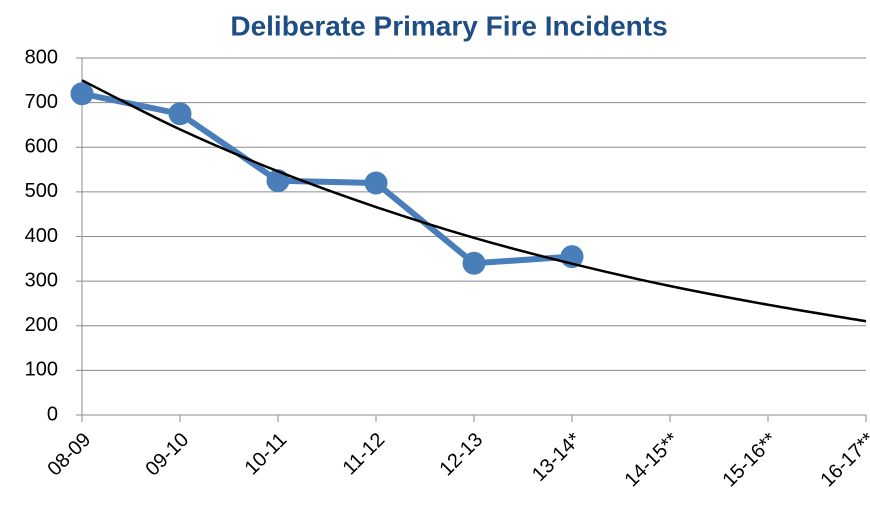 Image resolution: width=870 pixels, height=524 pixels. What do you see at coordinates (52, 414) in the screenshot?
I see `y-tick-label: 0` at bounding box center [52, 414].